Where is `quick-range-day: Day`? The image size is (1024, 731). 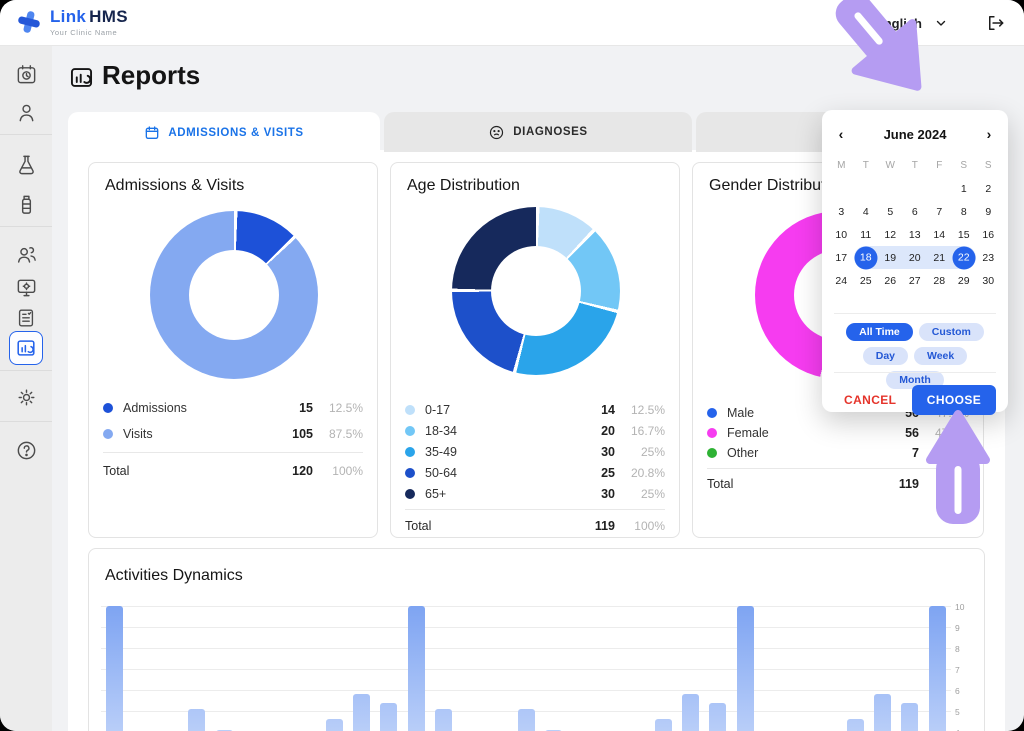
quick-range-day: Day is located at coordinates (885, 356).